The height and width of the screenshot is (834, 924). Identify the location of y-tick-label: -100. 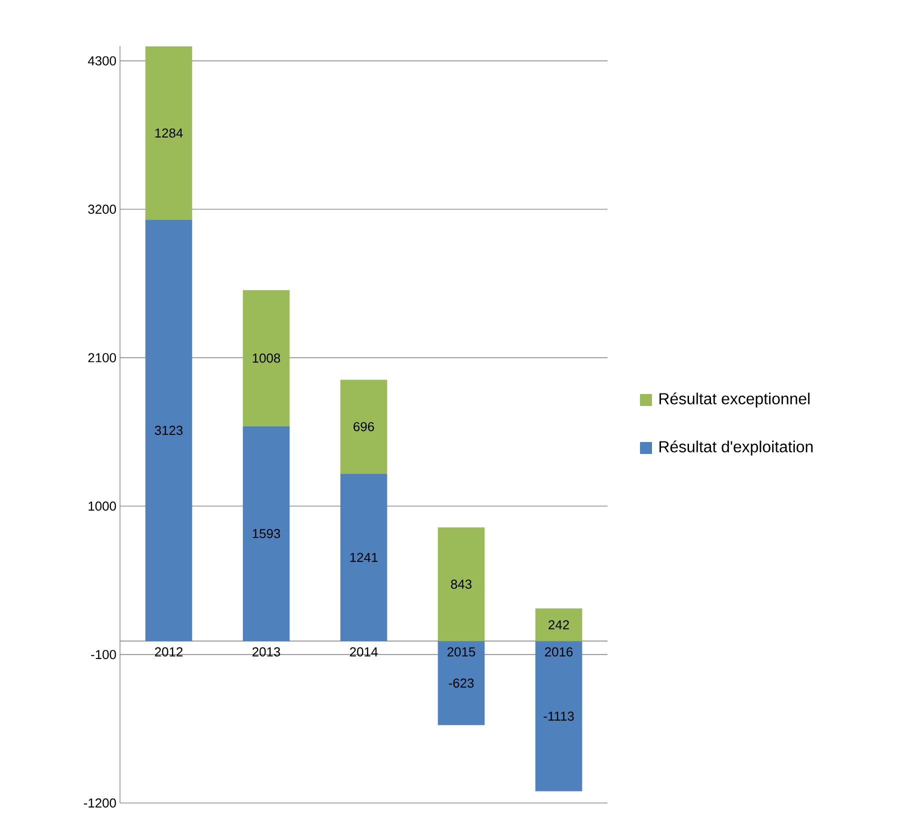
(103, 655).